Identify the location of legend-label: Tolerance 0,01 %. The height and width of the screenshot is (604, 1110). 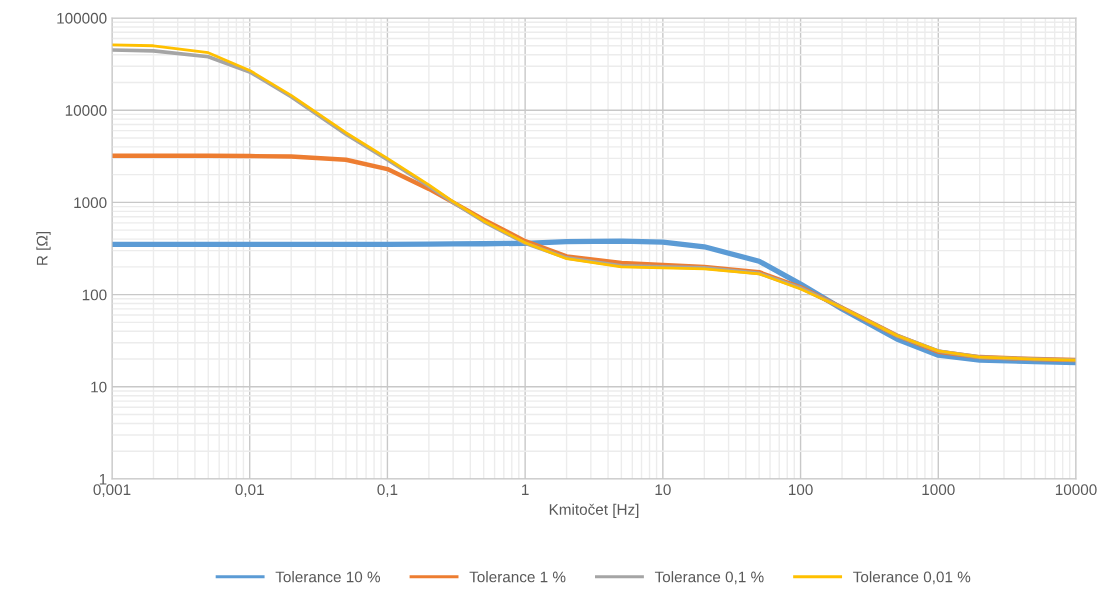
(912, 578).